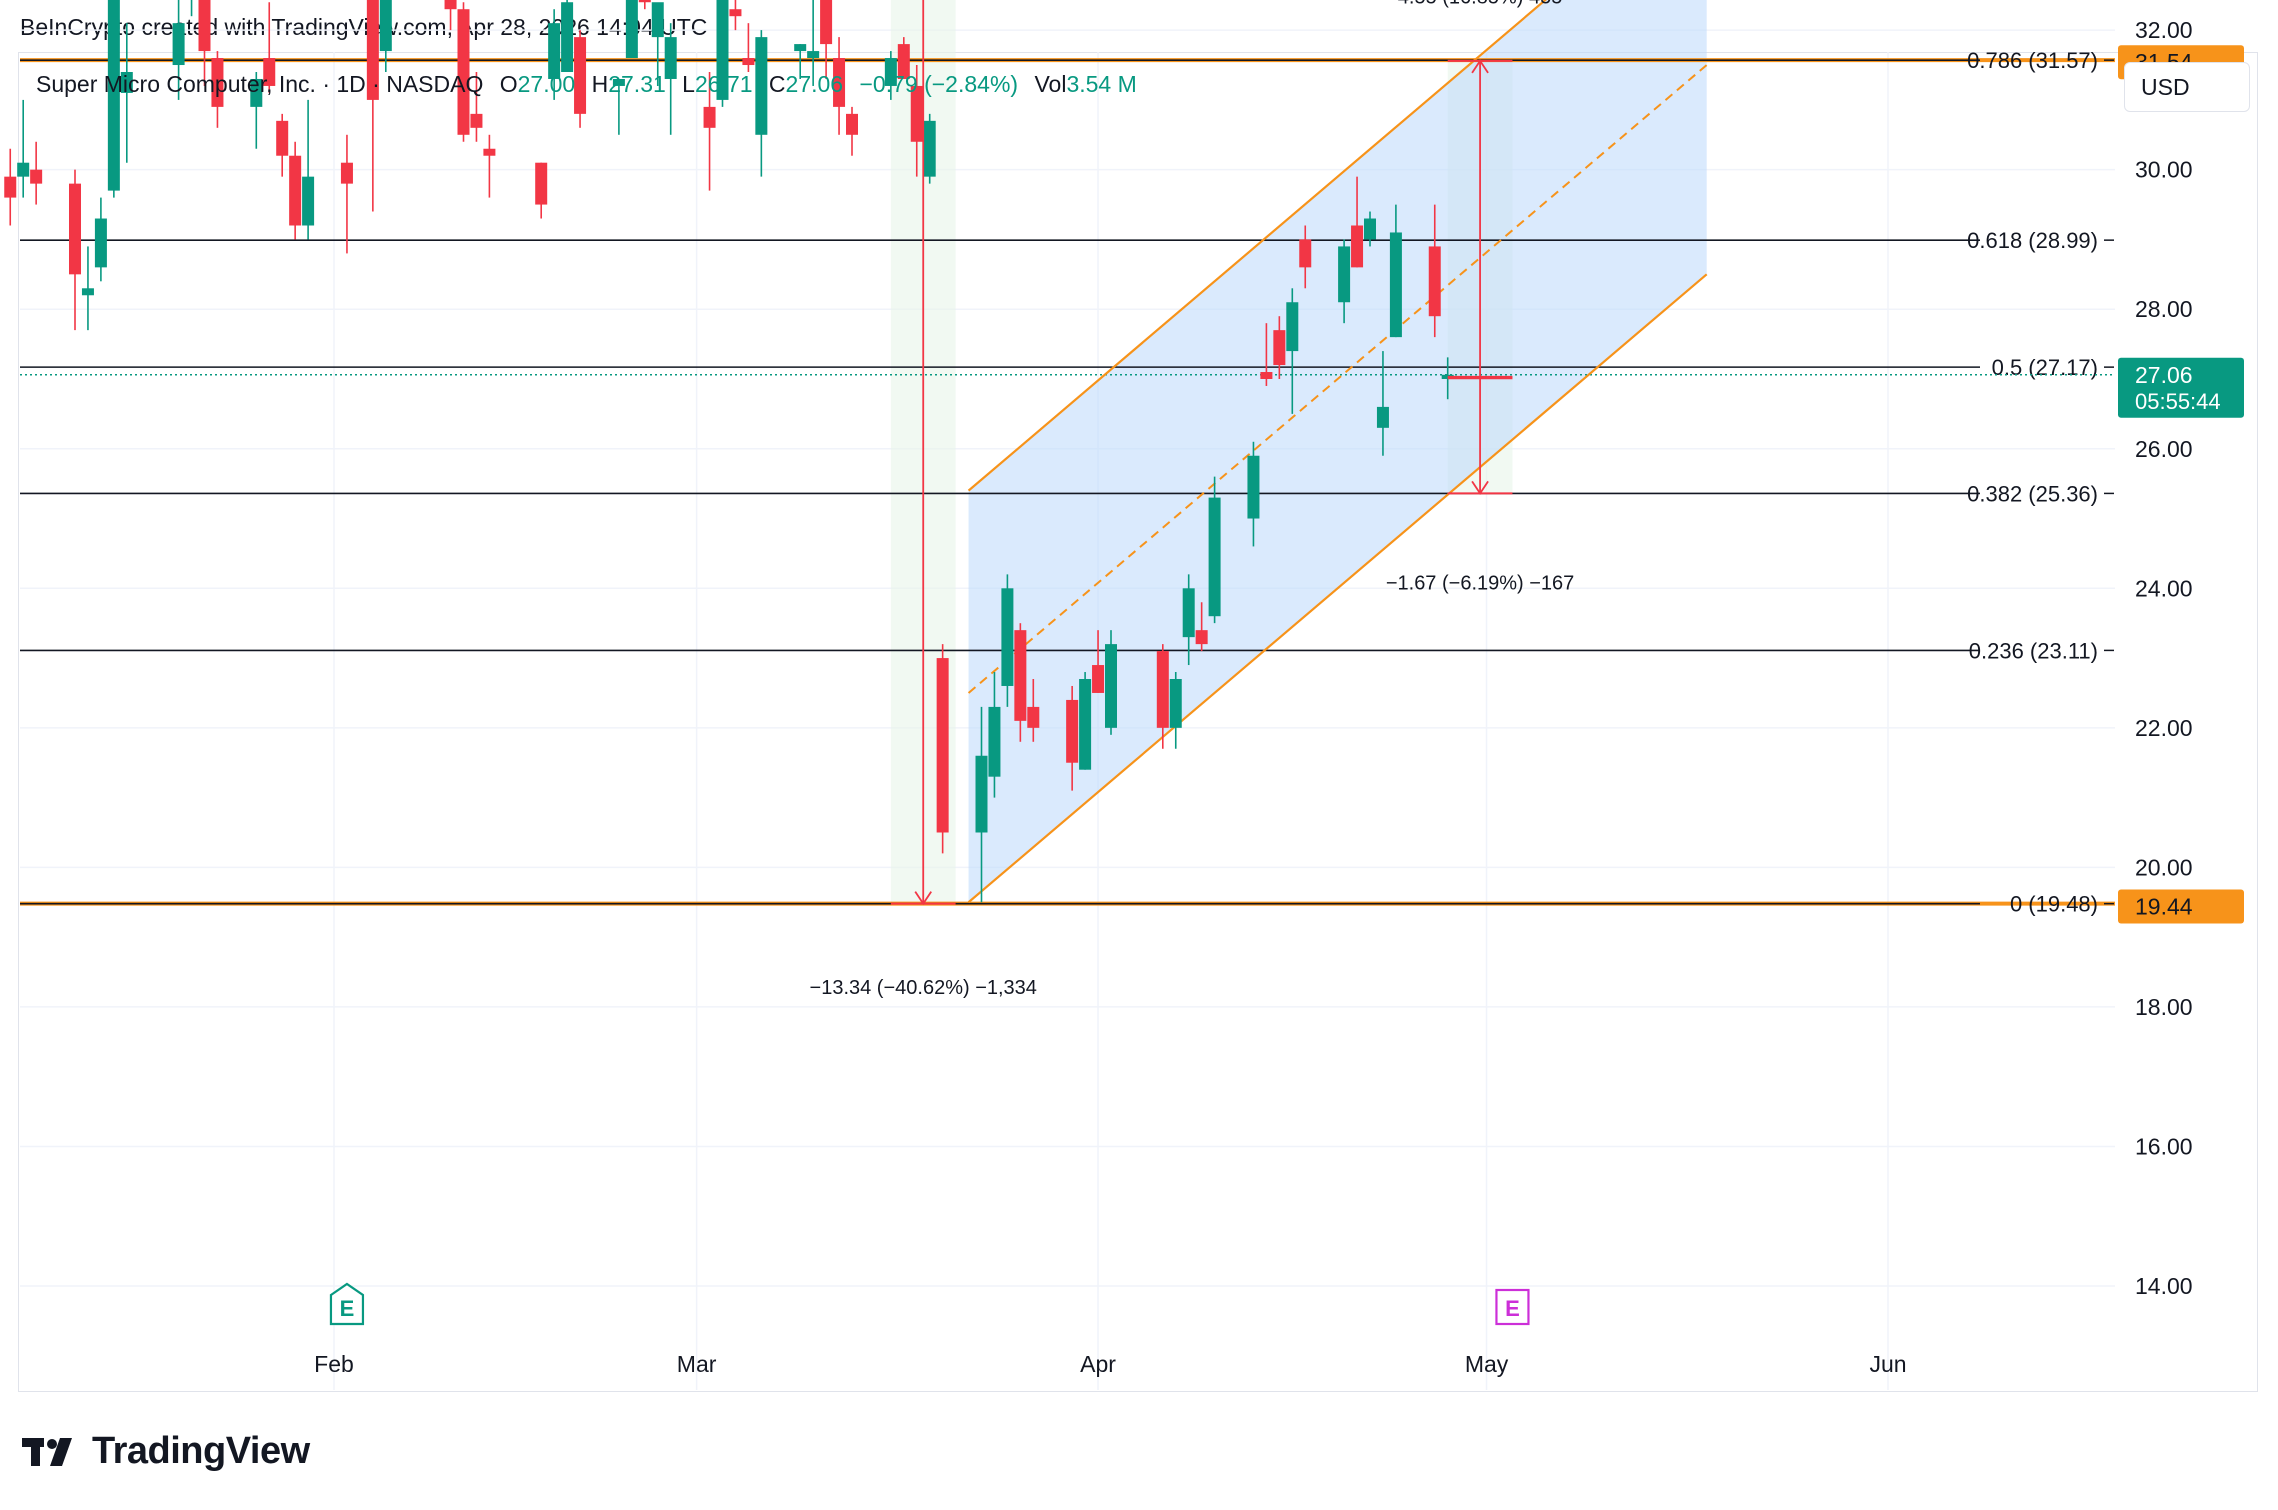  What do you see at coordinates (2164, 728) in the screenshot?
I see `y-axis-tick-label: 22.00` at bounding box center [2164, 728].